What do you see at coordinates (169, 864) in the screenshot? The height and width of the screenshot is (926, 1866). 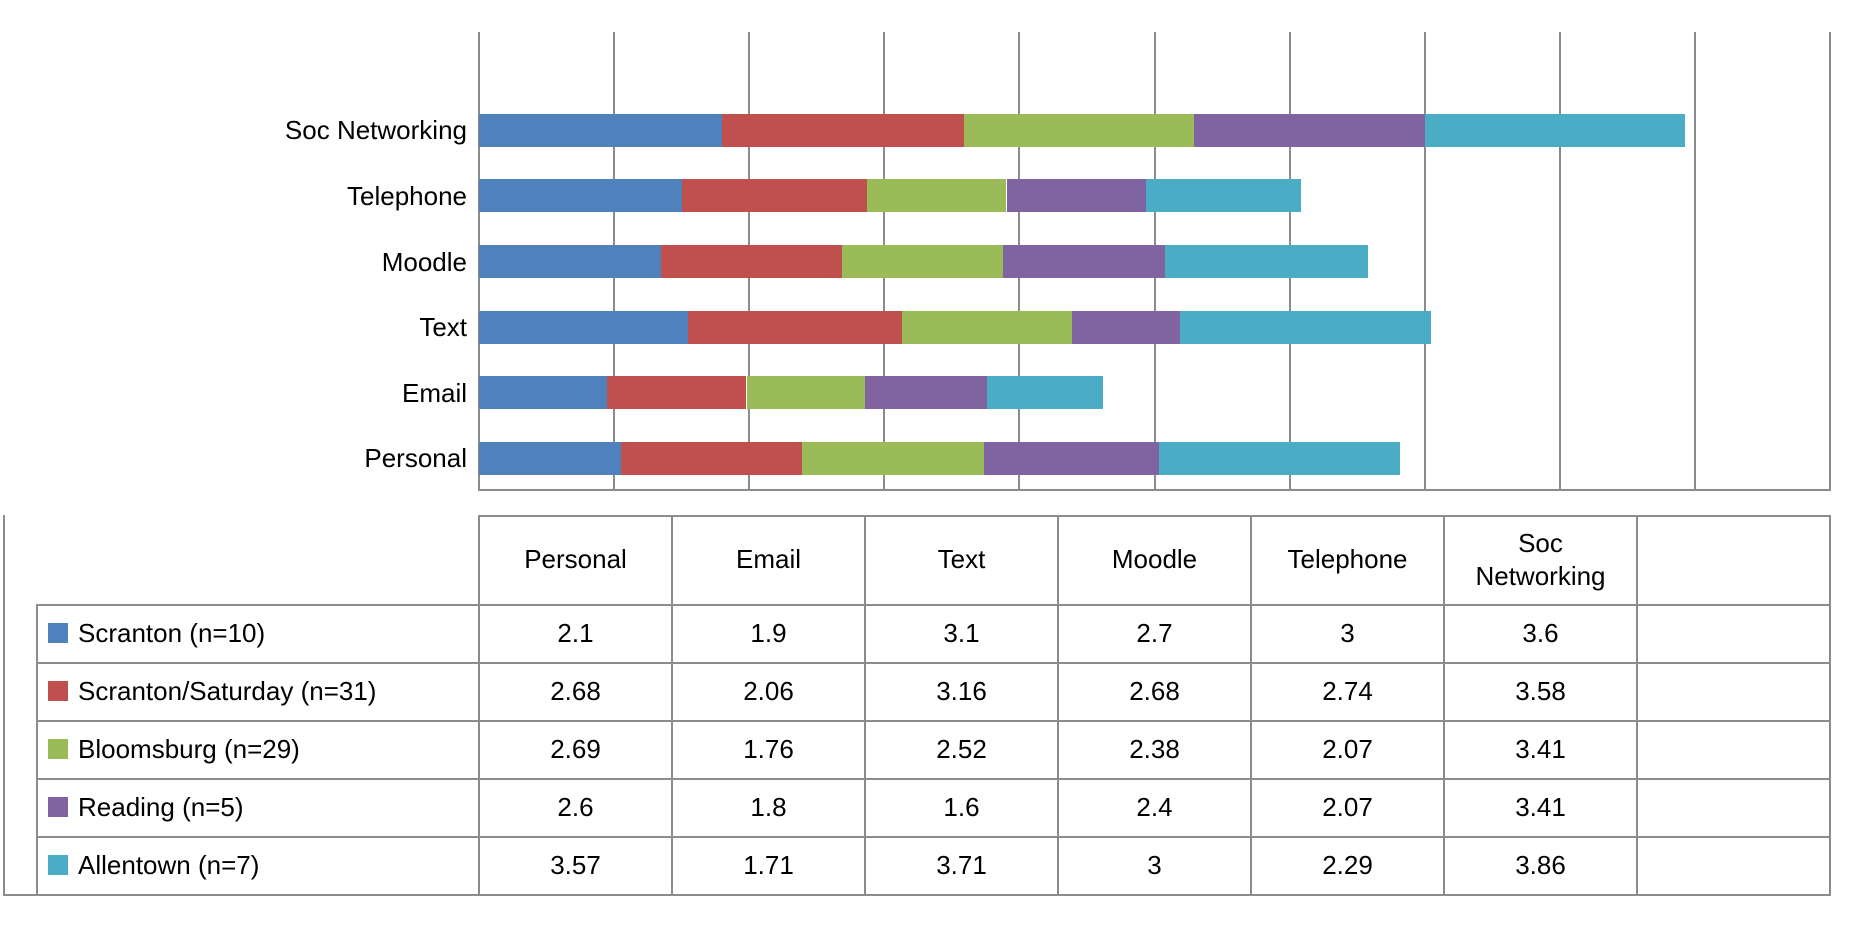 I see `table-row-label: Allentown (n=7)` at bounding box center [169, 864].